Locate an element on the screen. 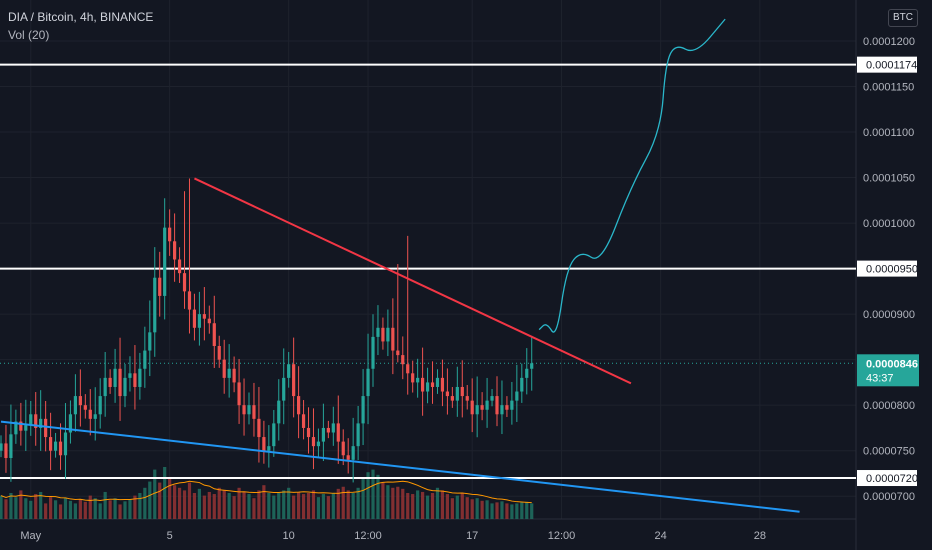 The width and height of the screenshot is (932, 550). currency-button: BTC is located at coordinates (903, 18).